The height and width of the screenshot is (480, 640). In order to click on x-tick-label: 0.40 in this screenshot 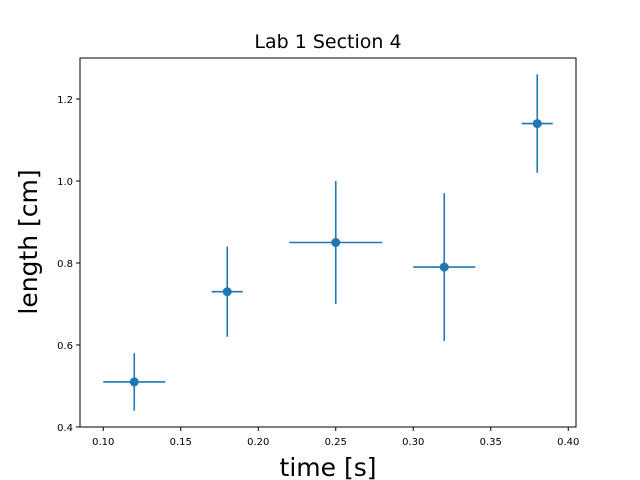, I will do `click(568, 442)`.